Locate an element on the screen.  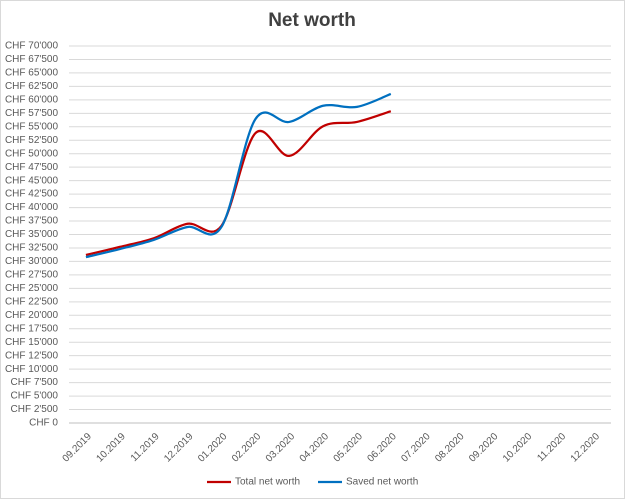
y-tick-label: CHF 25'000 is located at coordinates (31, 288).